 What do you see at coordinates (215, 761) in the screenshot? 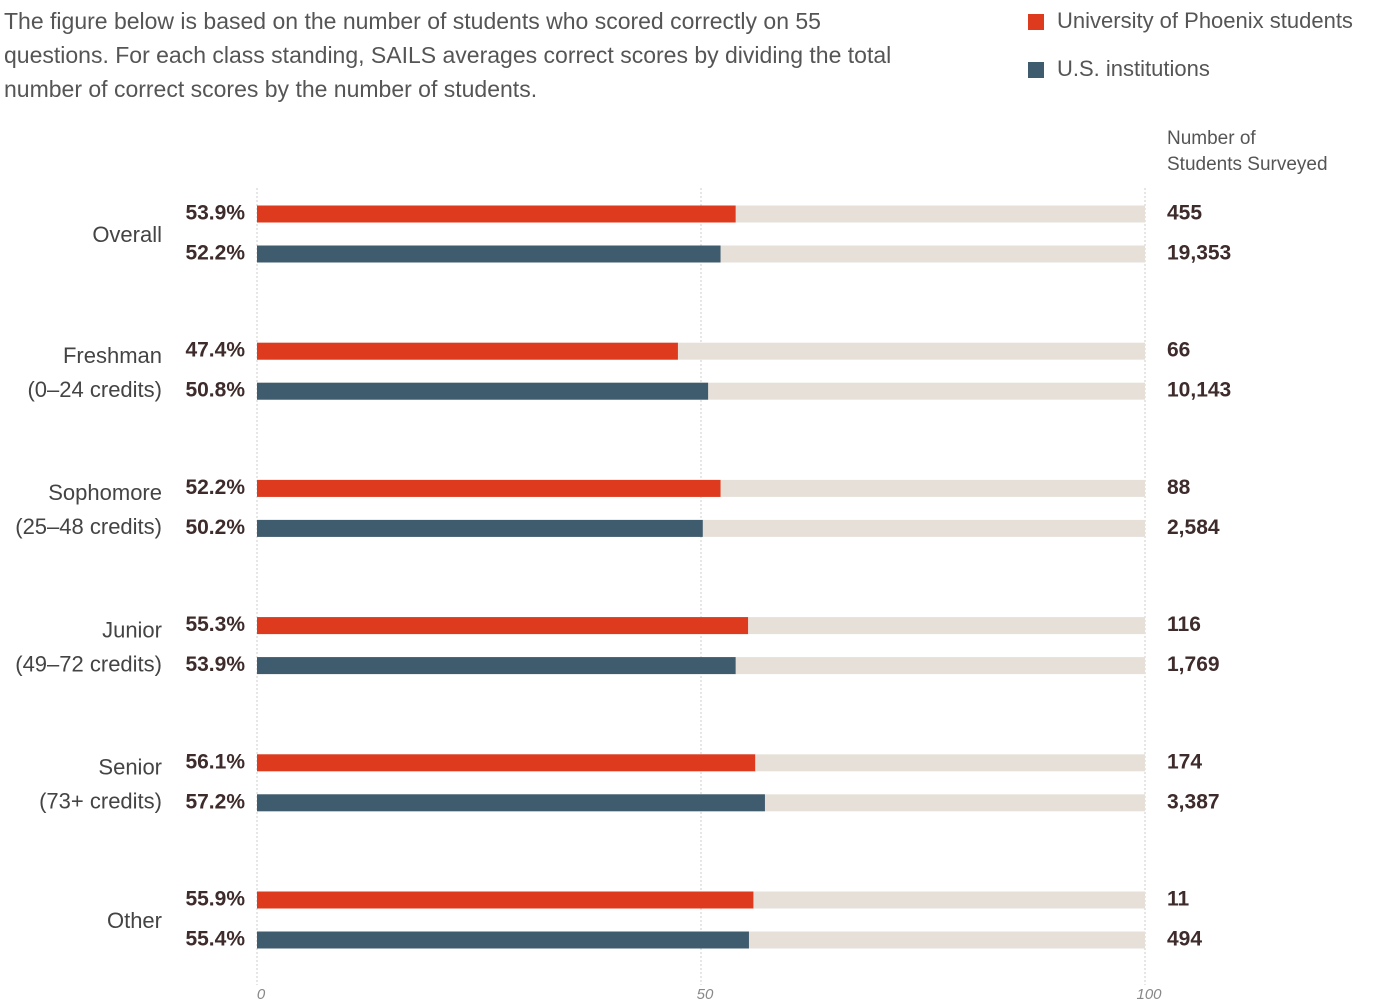
I see `value-label: 56.1%` at bounding box center [215, 761].